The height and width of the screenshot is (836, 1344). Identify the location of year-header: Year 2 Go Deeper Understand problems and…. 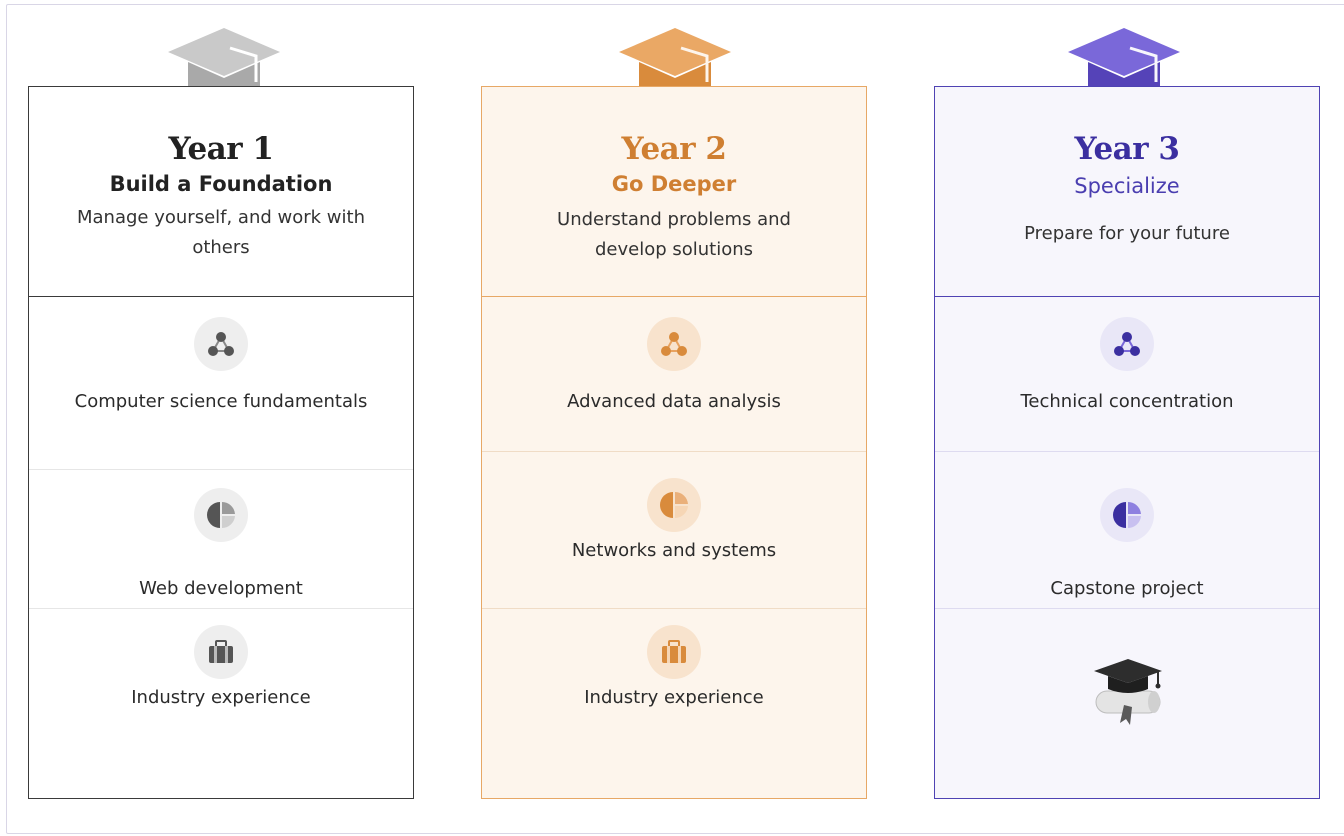
(674, 191).